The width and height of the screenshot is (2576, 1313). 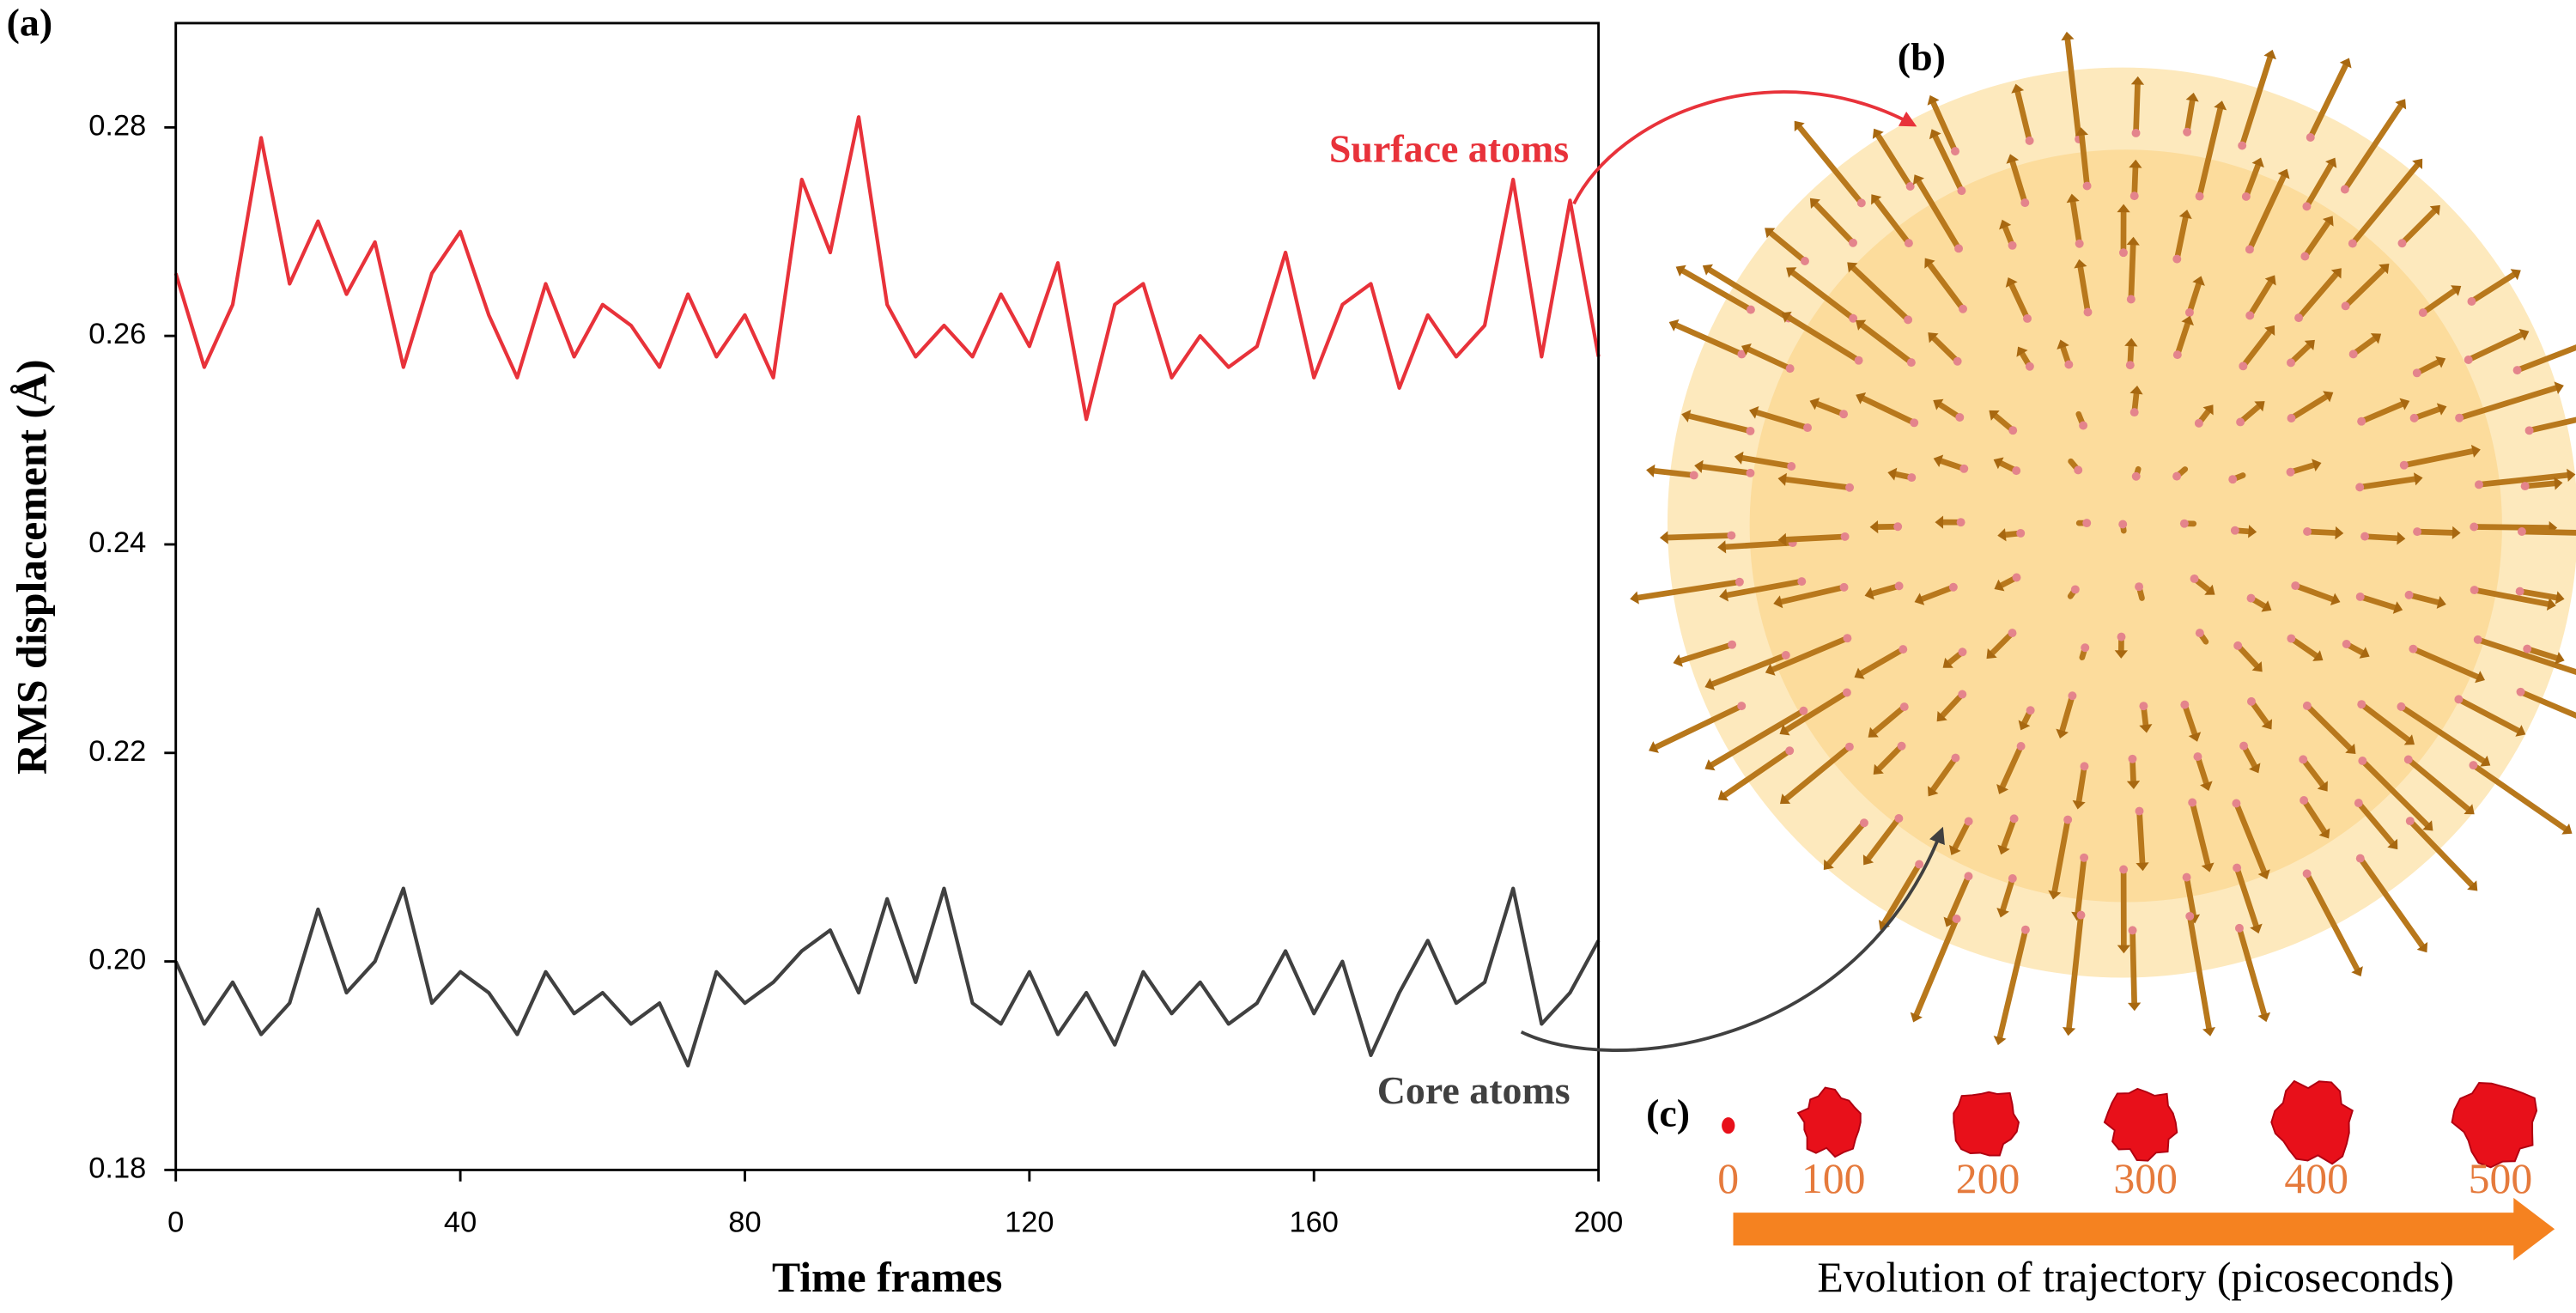 What do you see at coordinates (117, 751) in the screenshot?
I see `y-tick-label: 0.22` at bounding box center [117, 751].